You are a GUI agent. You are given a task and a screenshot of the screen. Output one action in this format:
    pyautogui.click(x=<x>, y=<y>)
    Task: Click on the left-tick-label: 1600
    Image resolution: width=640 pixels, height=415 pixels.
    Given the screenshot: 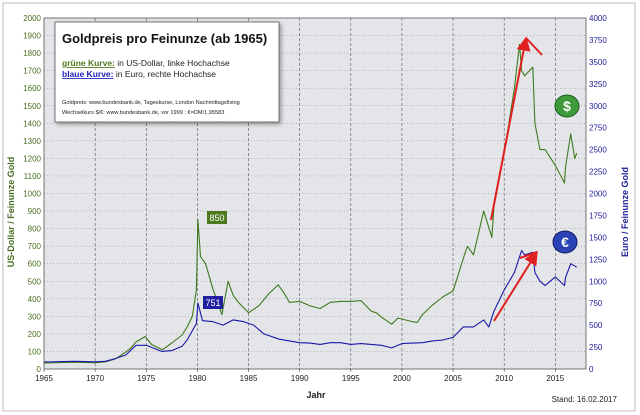 What is the action you would take?
    pyautogui.click(x=32, y=88)
    